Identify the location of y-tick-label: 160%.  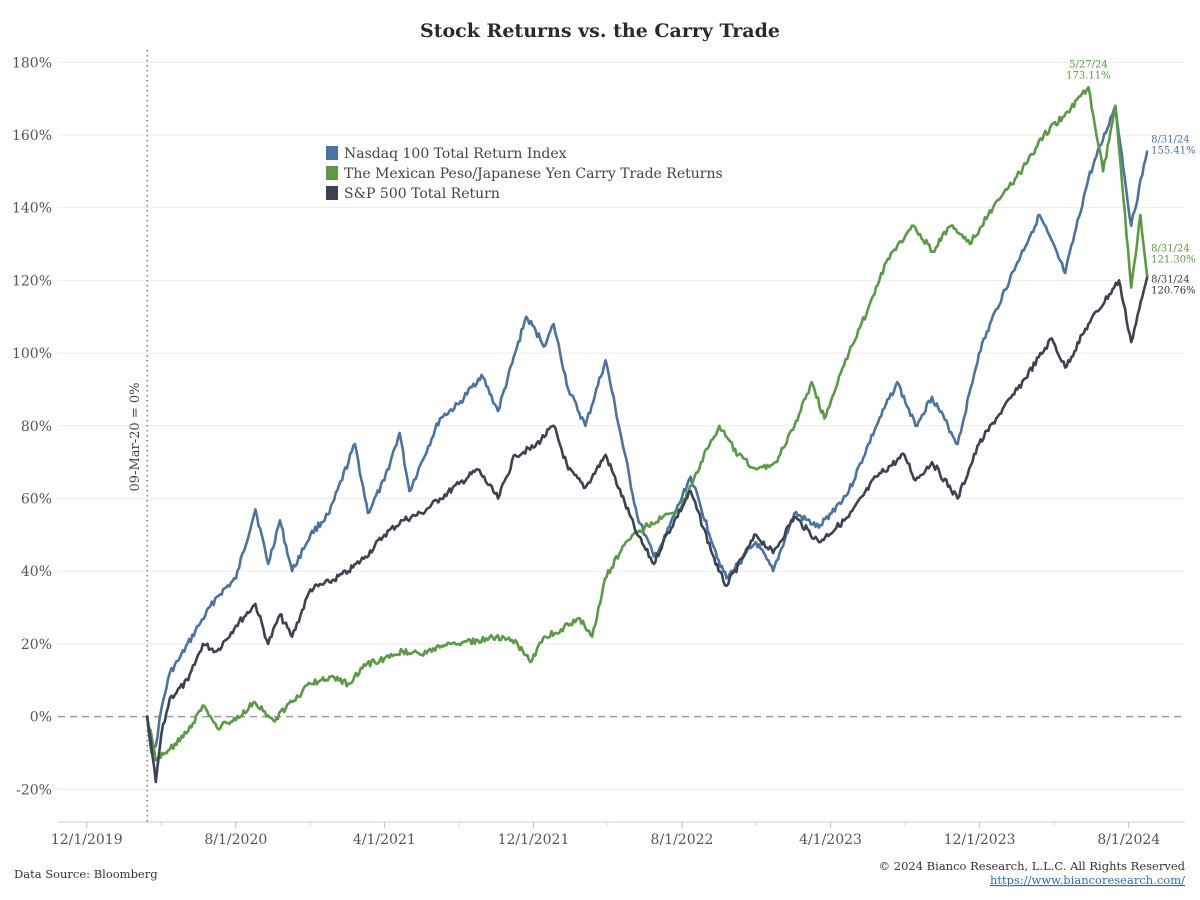
(32, 136).